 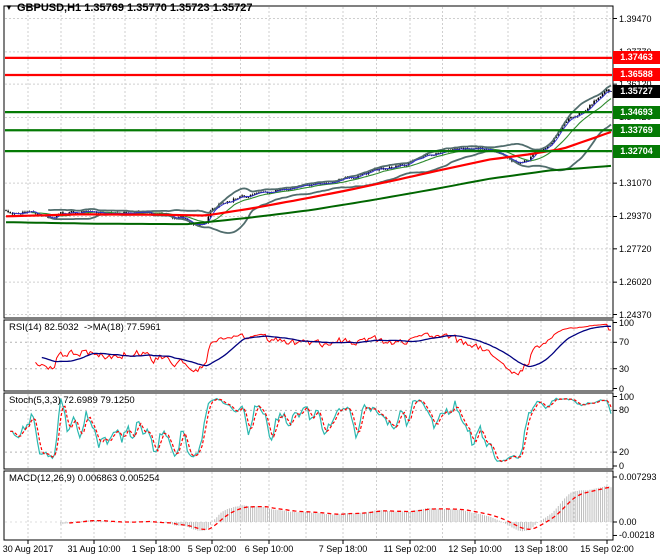 I want to click on rsi-line, so click(x=323, y=349).